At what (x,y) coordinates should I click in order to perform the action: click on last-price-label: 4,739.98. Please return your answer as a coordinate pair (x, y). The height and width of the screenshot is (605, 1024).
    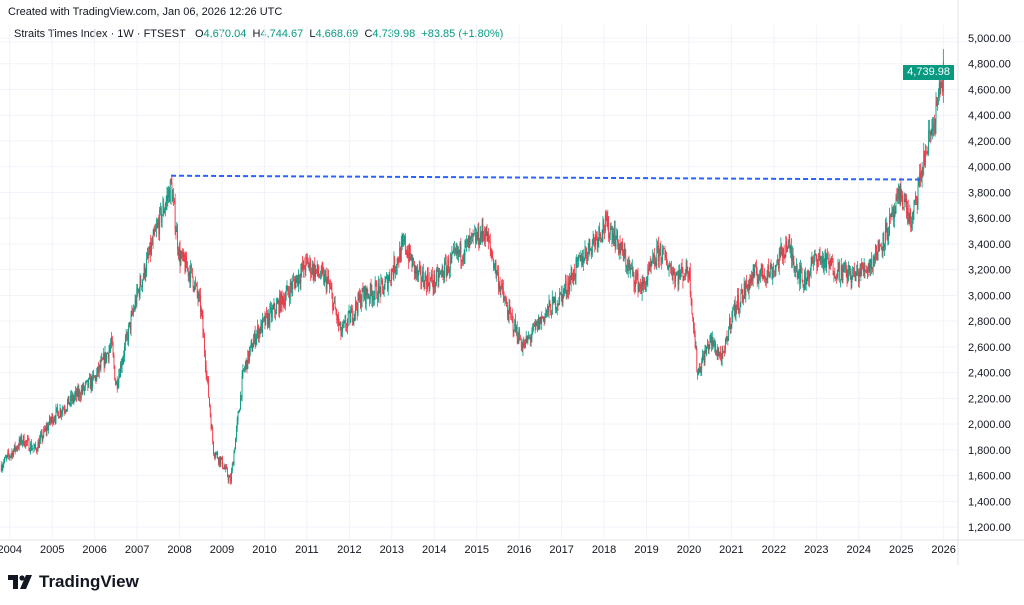
    Looking at the image, I should click on (928, 72).